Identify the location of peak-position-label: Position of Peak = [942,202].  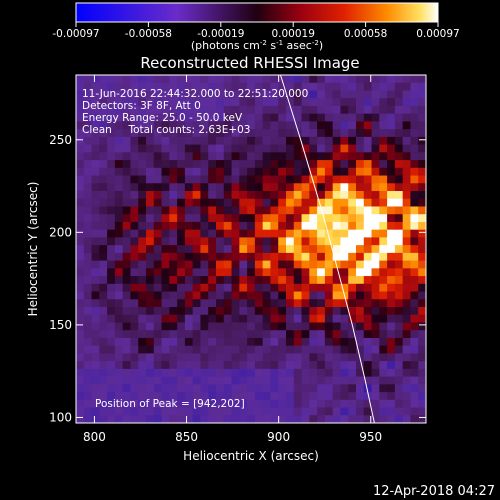
(170, 404).